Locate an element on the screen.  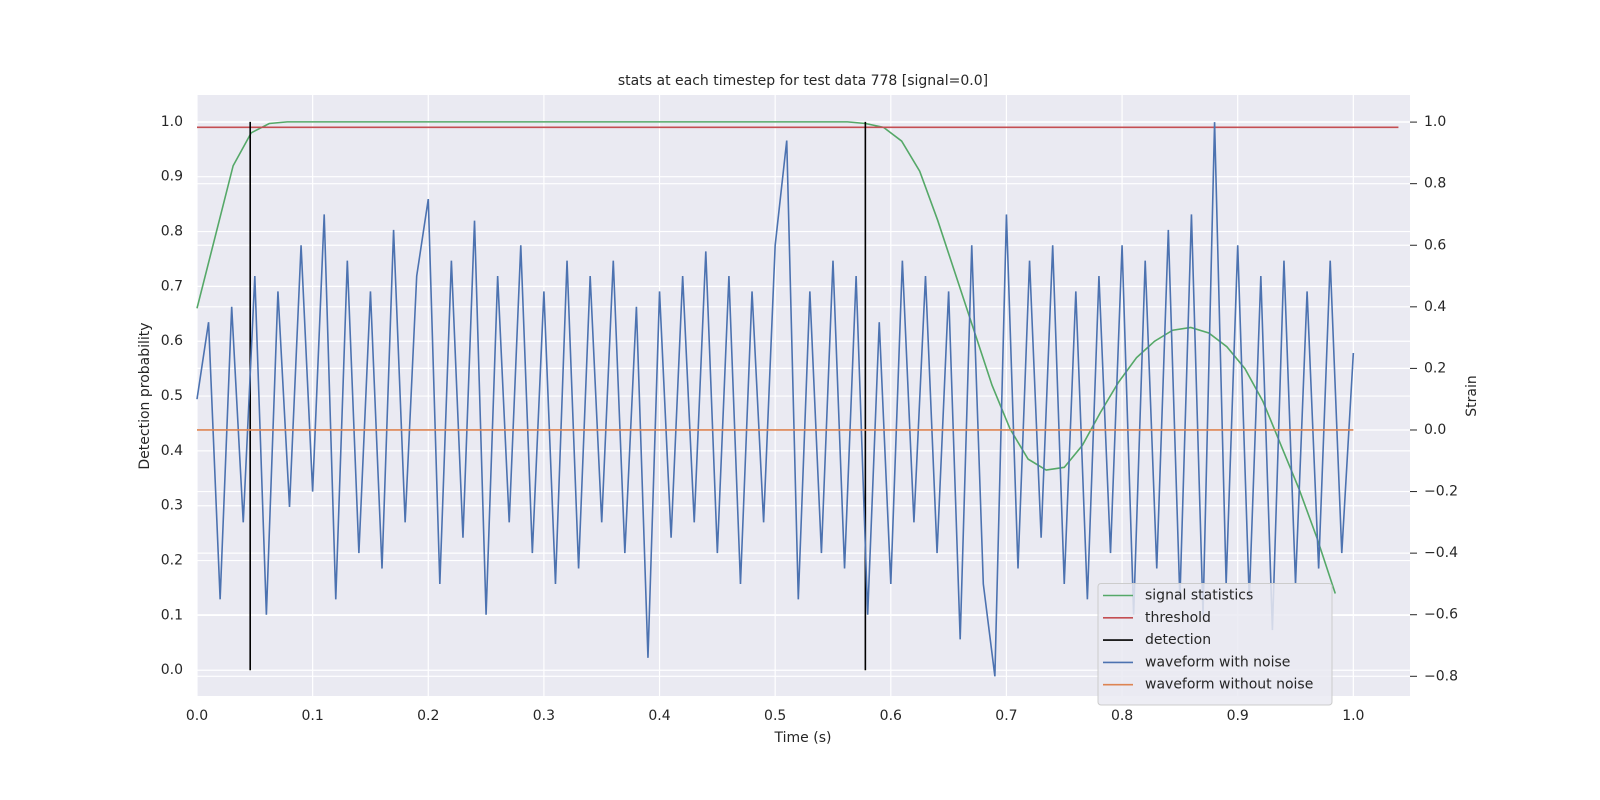
y2-tick-label: 0.4 is located at coordinates (1435, 307).